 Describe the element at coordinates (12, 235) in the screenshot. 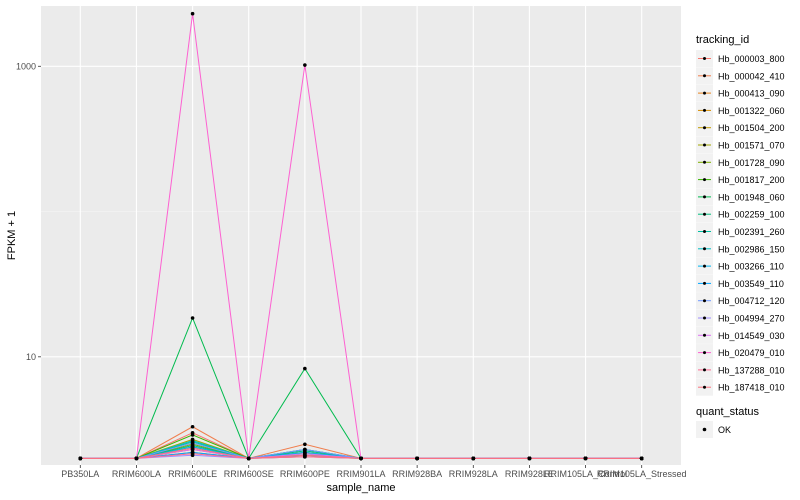

I see `y-axis-title: FPKM + 1` at that location.